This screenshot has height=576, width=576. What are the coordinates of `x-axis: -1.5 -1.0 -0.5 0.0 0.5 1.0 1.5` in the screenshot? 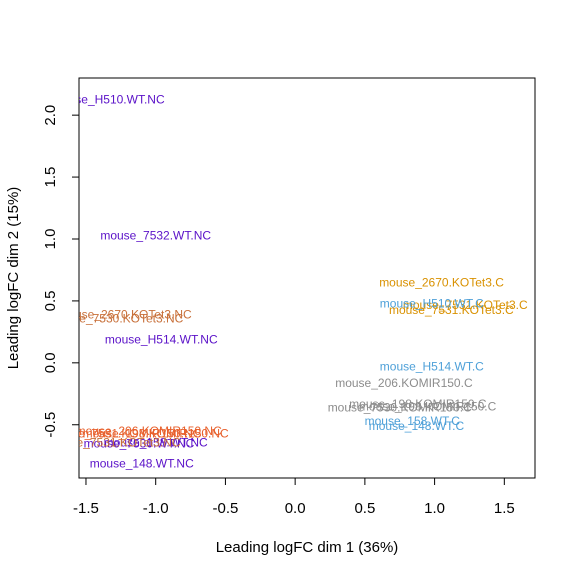 It's located at (294, 497).